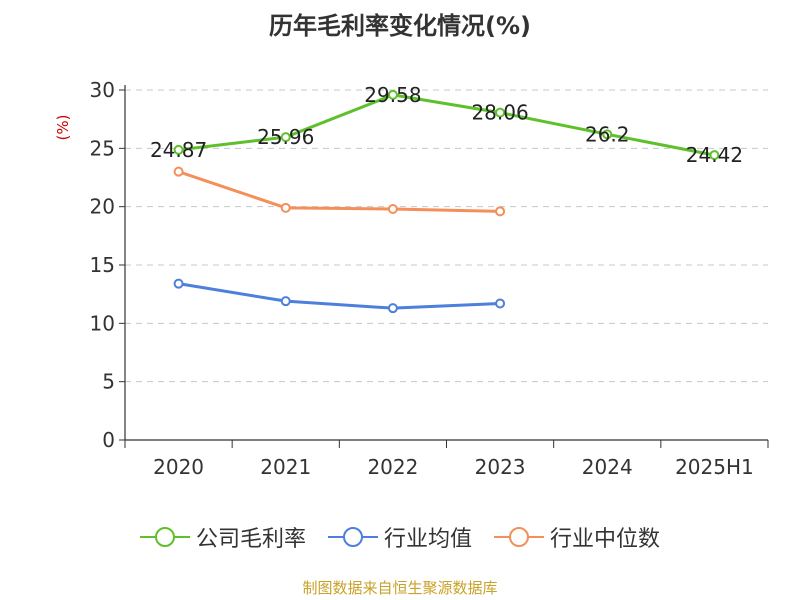 The height and width of the screenshot is (600, 800). Describe the element at coordinates (108, 440) in the screenshot. I see `y-tick-label: 0` at that location.